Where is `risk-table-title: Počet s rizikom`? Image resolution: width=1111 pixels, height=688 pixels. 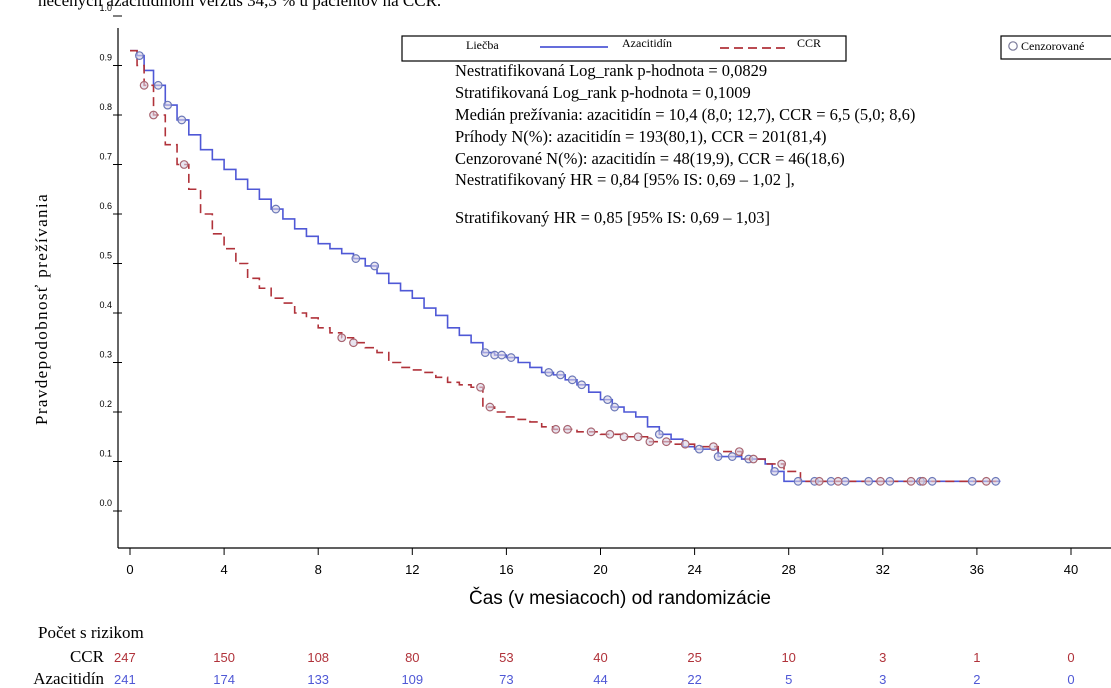 risk-table-title: Počet s rizikom is located at coordinates (91, 632).